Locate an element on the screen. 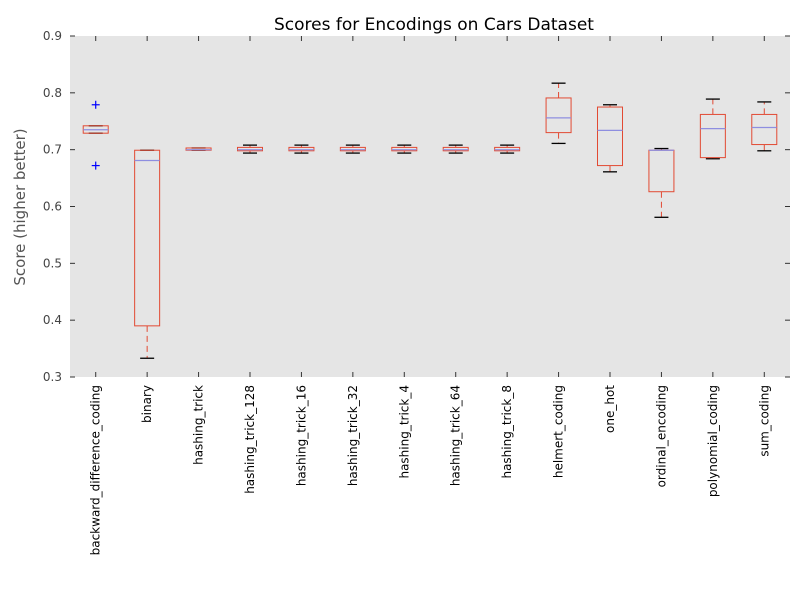 This screenshot has width=800, height=600. box-hashing_trick is located at coordinates (198, 206).